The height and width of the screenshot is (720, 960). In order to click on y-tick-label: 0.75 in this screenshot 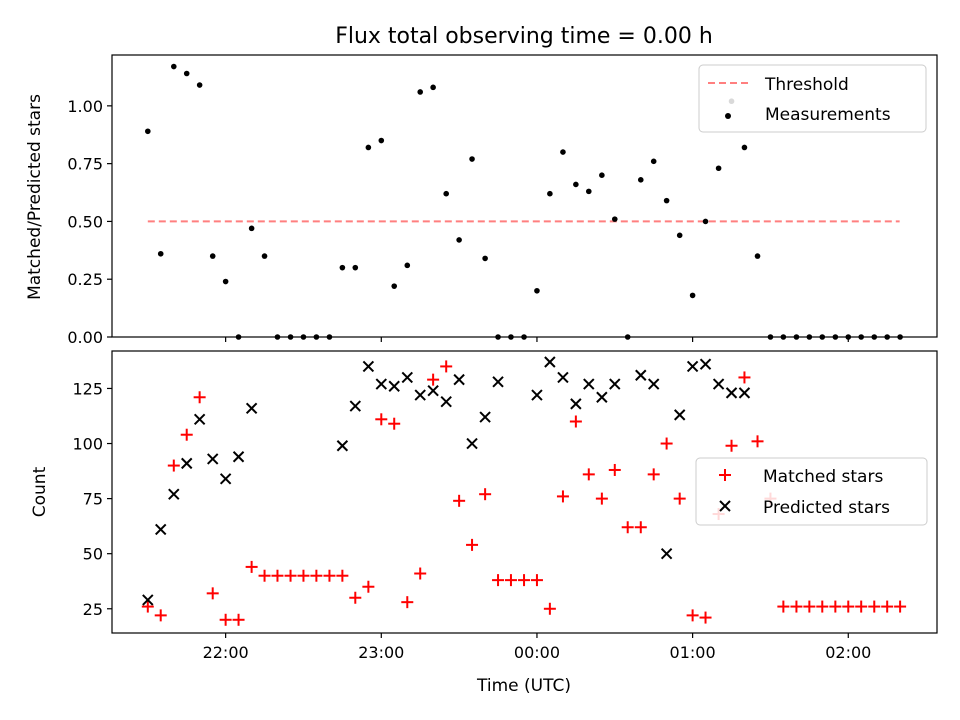, I will do `click(85, 164)`.